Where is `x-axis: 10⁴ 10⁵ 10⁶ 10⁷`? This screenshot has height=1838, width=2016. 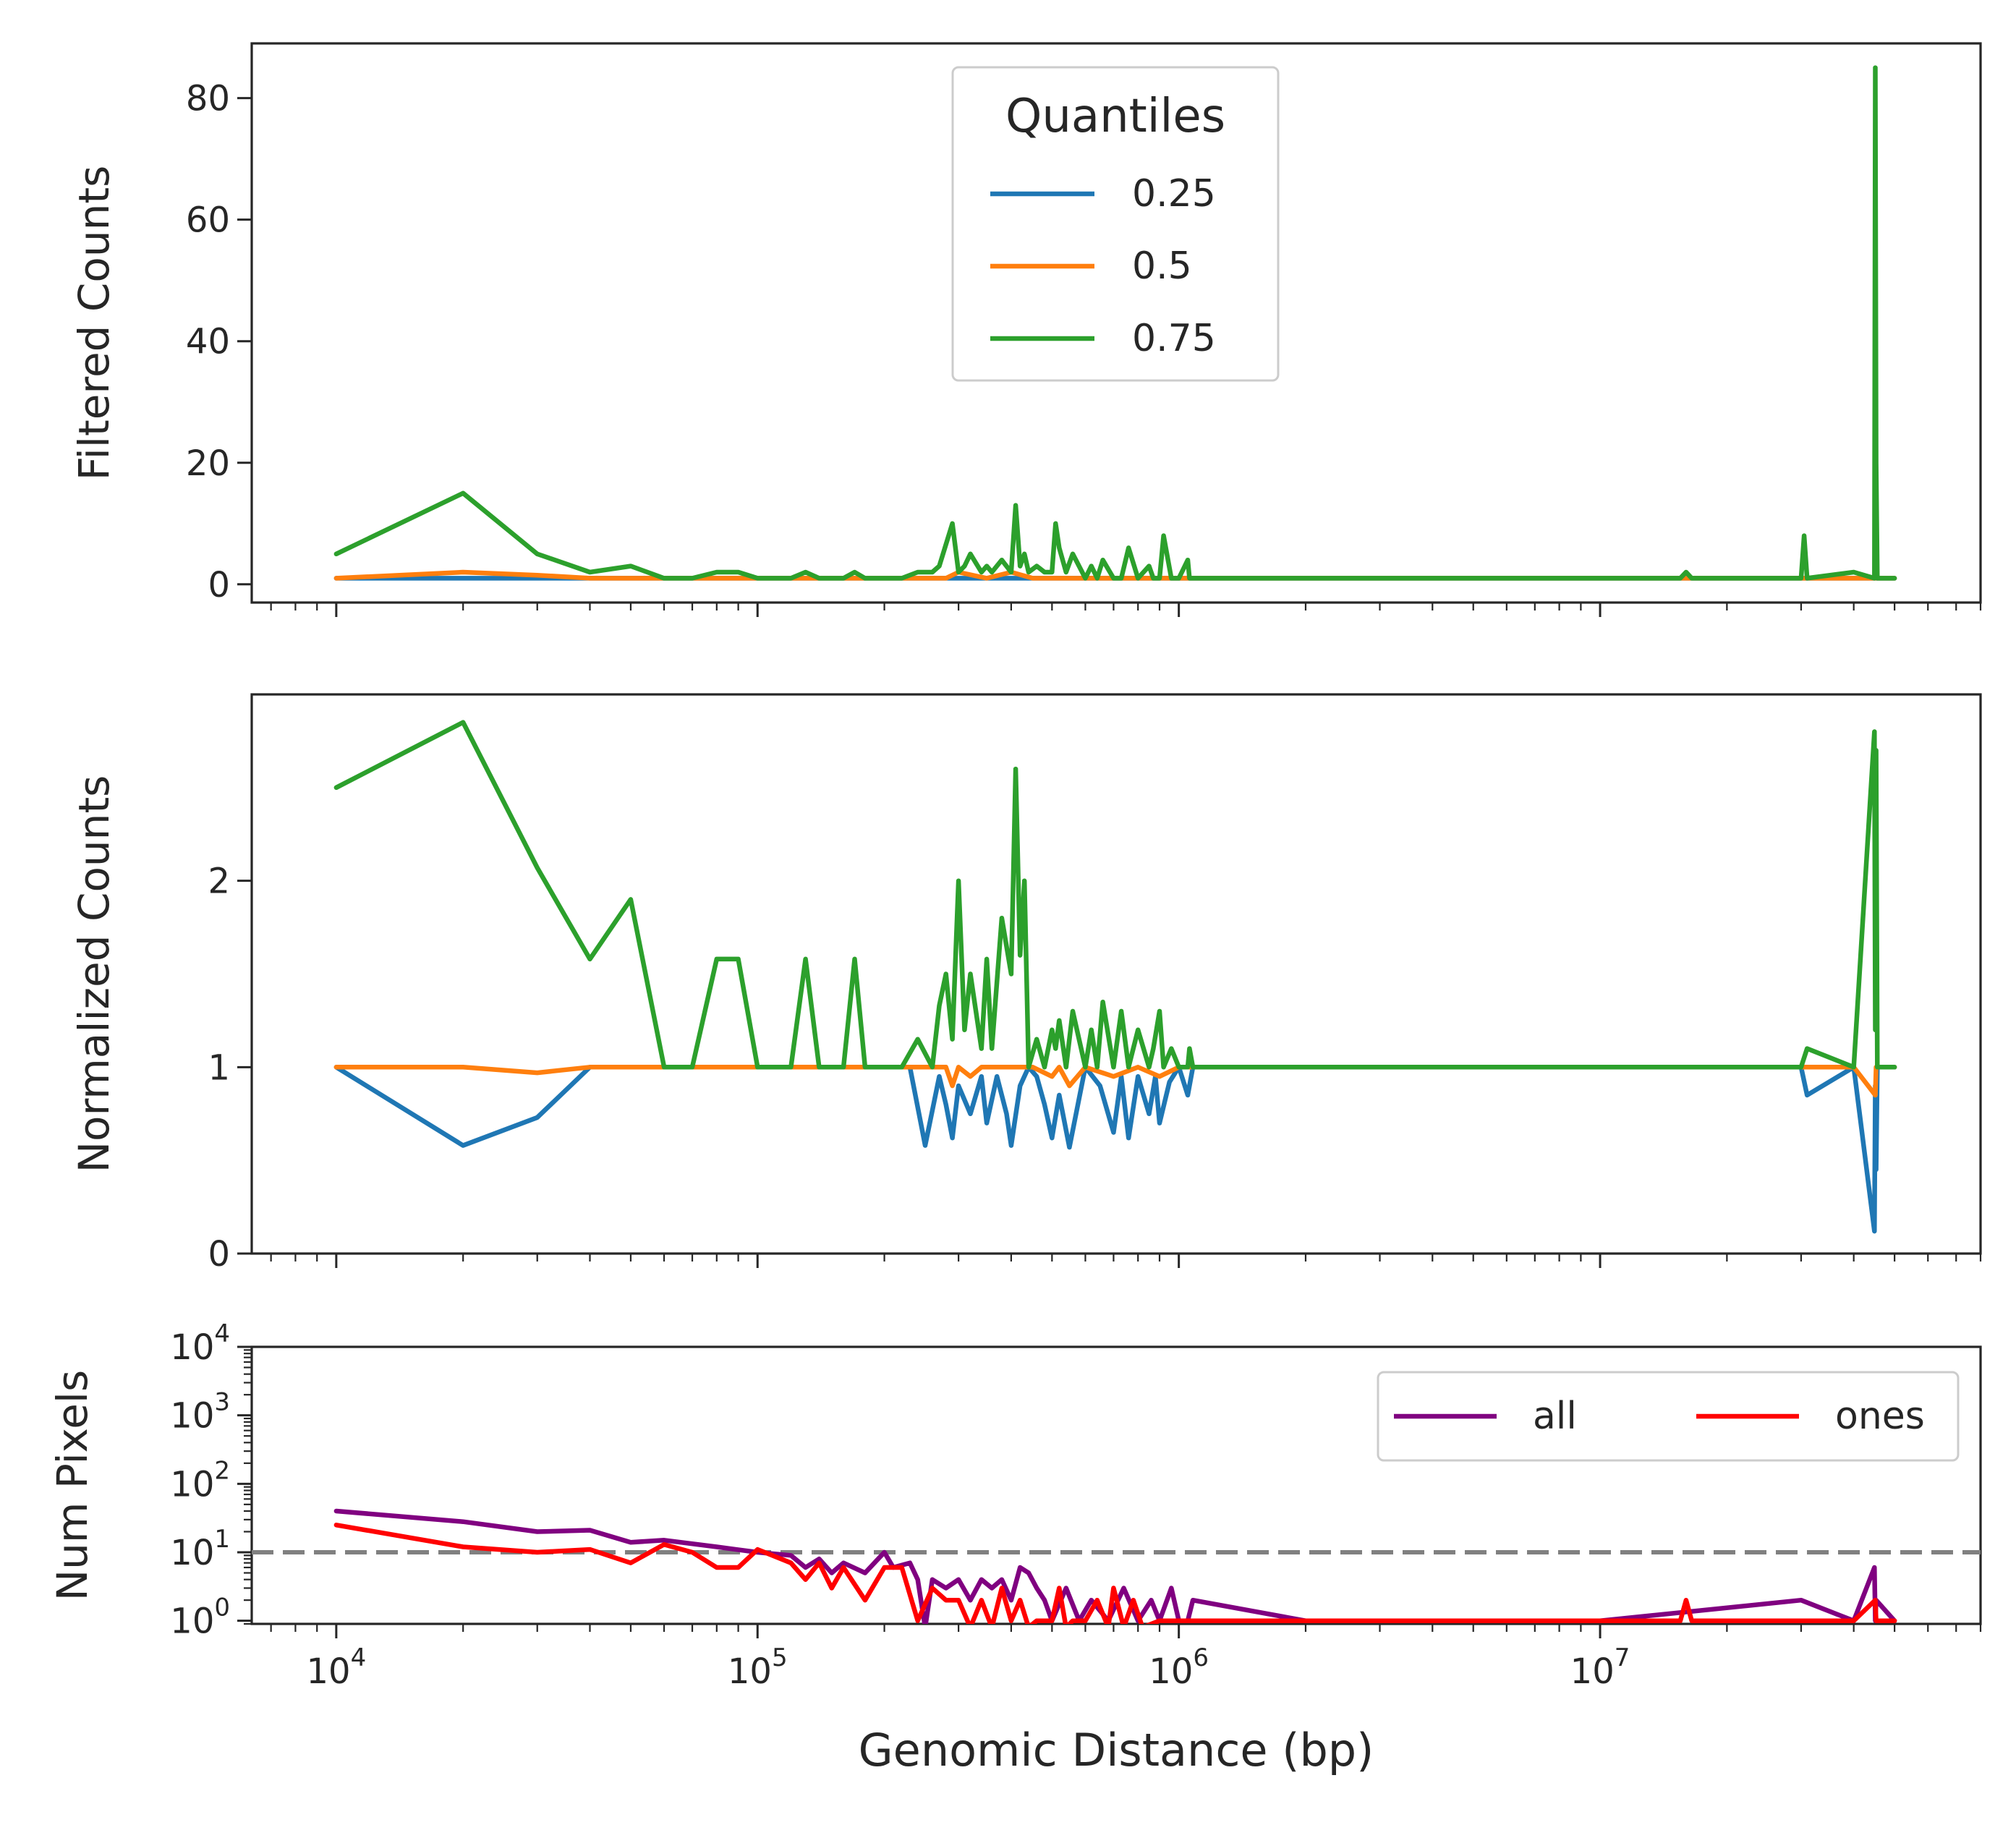 x-axis: 10⁴ 10⁵ 10⁶ 10⁷ is located at coordinates (1126, 1658).